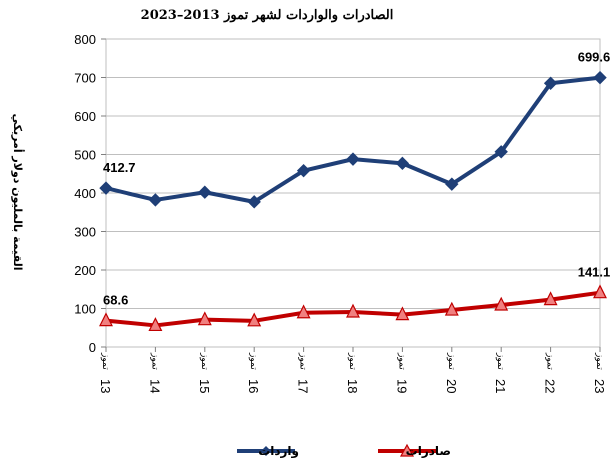  I want to click on x-tick-year: 13, so click(105, 386).